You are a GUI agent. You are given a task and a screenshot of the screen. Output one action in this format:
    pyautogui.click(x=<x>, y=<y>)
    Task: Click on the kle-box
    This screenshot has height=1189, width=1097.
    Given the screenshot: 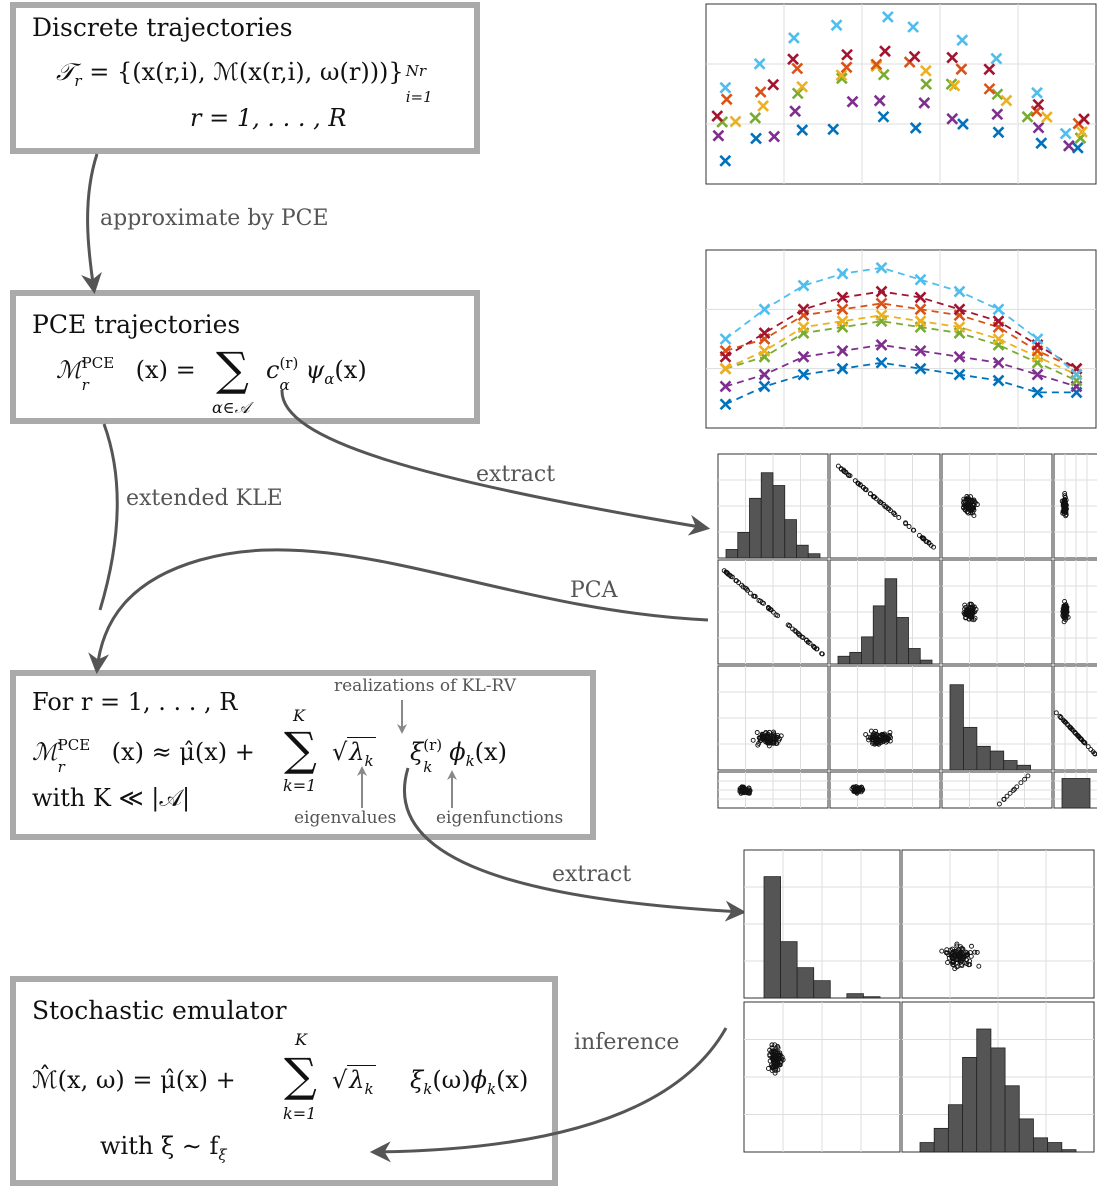 What is the action you would take?
    pyautogui.click(x=303, y=755)
    